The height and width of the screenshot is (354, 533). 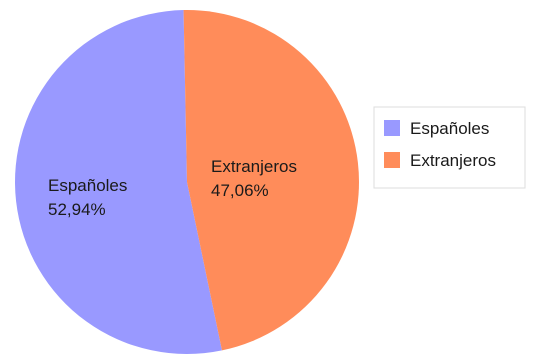 I want to click on legend-label-extranjeros: Extranjeros, so click(x=453, y=160).